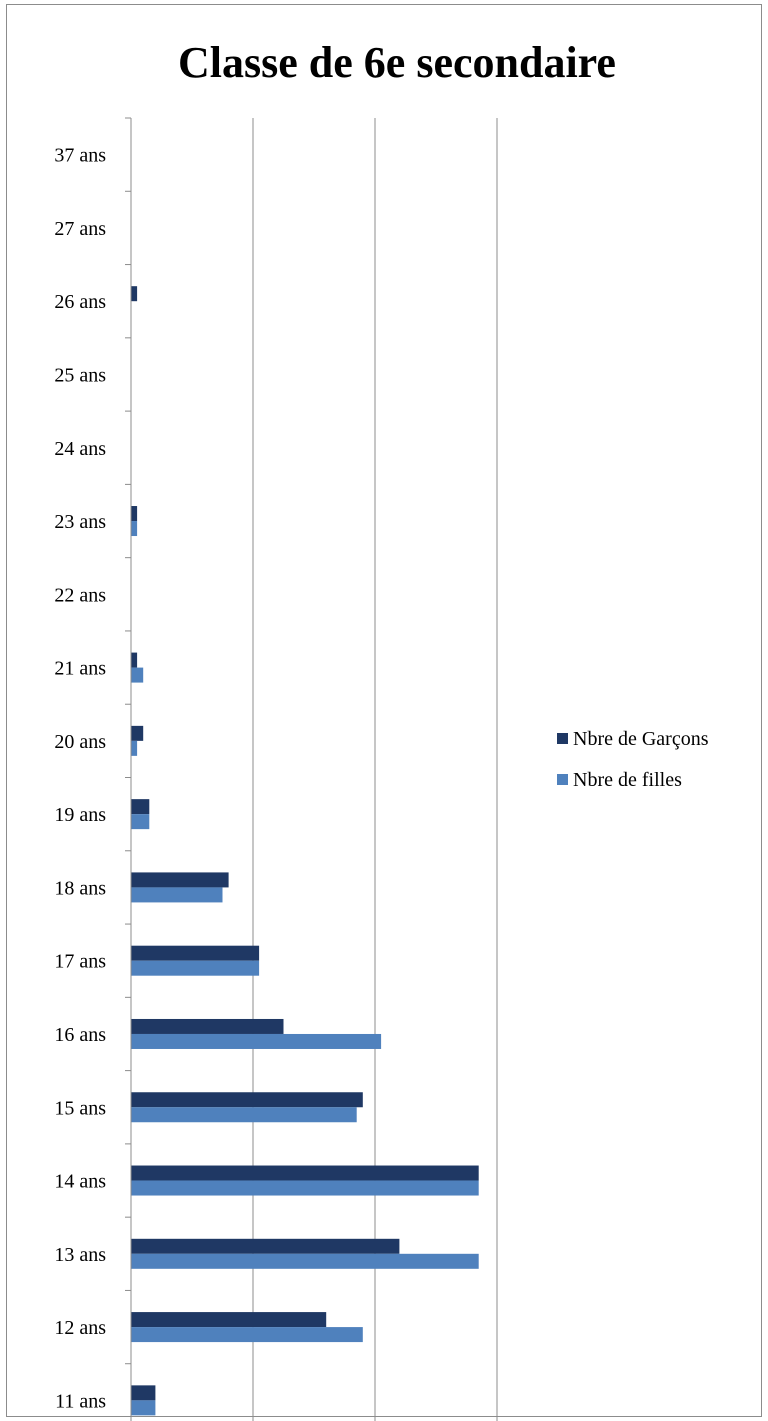 This screenshot has width=768, height=1421. I want to click on legend-label: Nbre de filles, so click(627, 780).